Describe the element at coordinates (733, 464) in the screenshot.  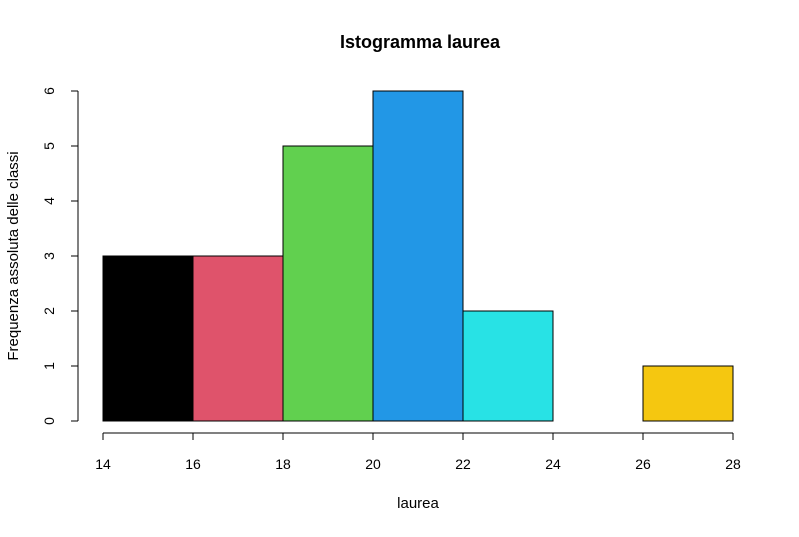
I see `x-tick-label-7: 28` at that location.